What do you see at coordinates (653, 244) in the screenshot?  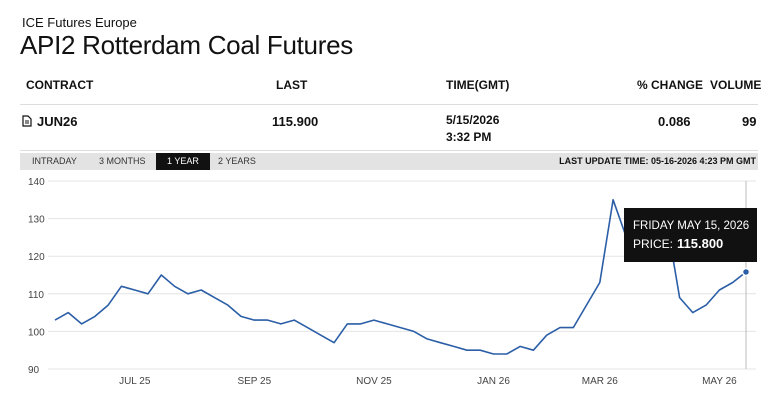 I see `tooltip-label: PRICE:` at bounding box center [653, 244].